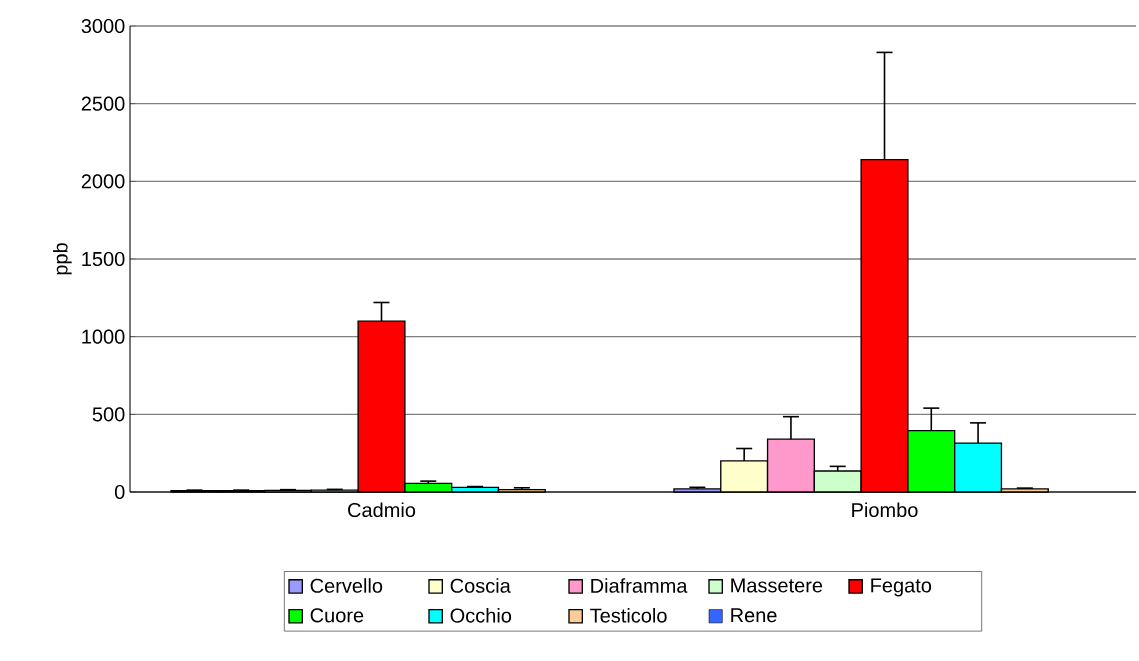 This screenshot has width=1139, height=661. I want to click on y-tick-label: 2000, so click(103, 181).